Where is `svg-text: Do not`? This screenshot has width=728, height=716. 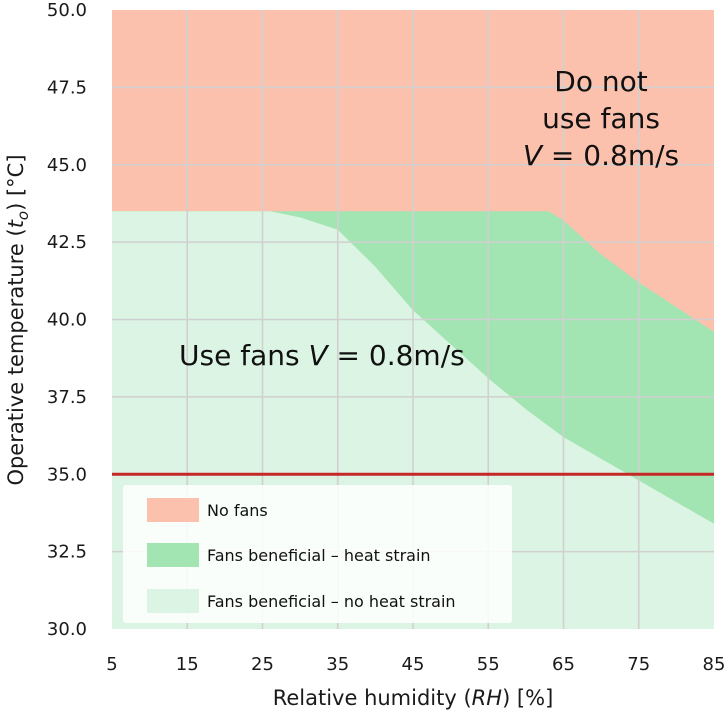
svg-text: Do not is located at coordinates (600, 81).